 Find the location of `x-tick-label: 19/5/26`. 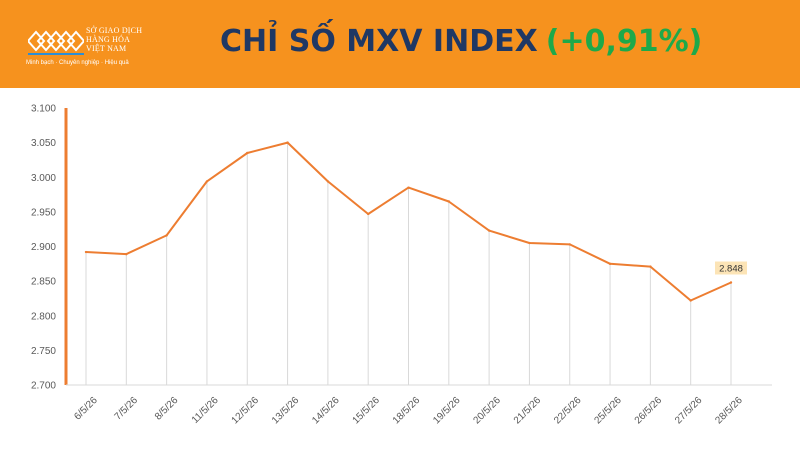

x-tick-label: 19/5/26 is located at coordinates (447, 411).